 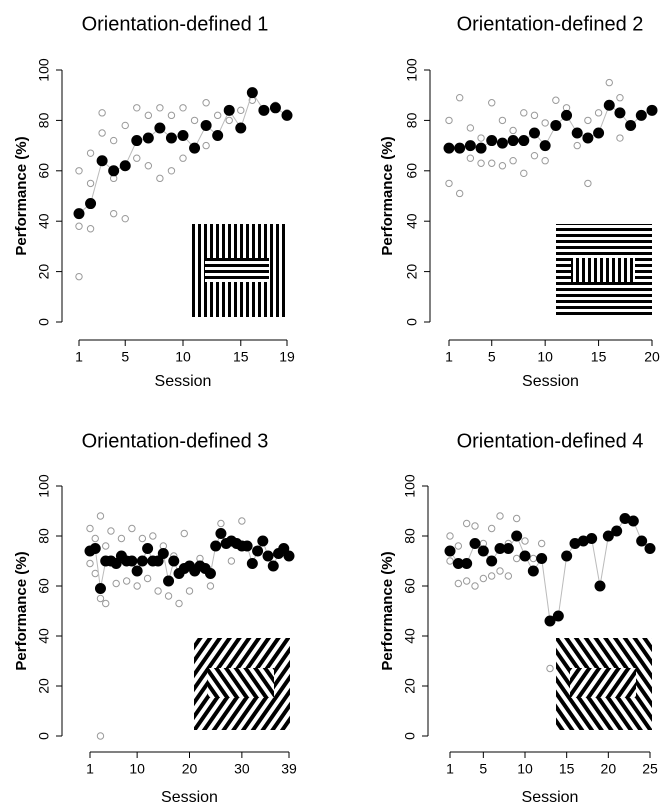 I want to click on y-tick-label: 100, so click(x=412, y=70).